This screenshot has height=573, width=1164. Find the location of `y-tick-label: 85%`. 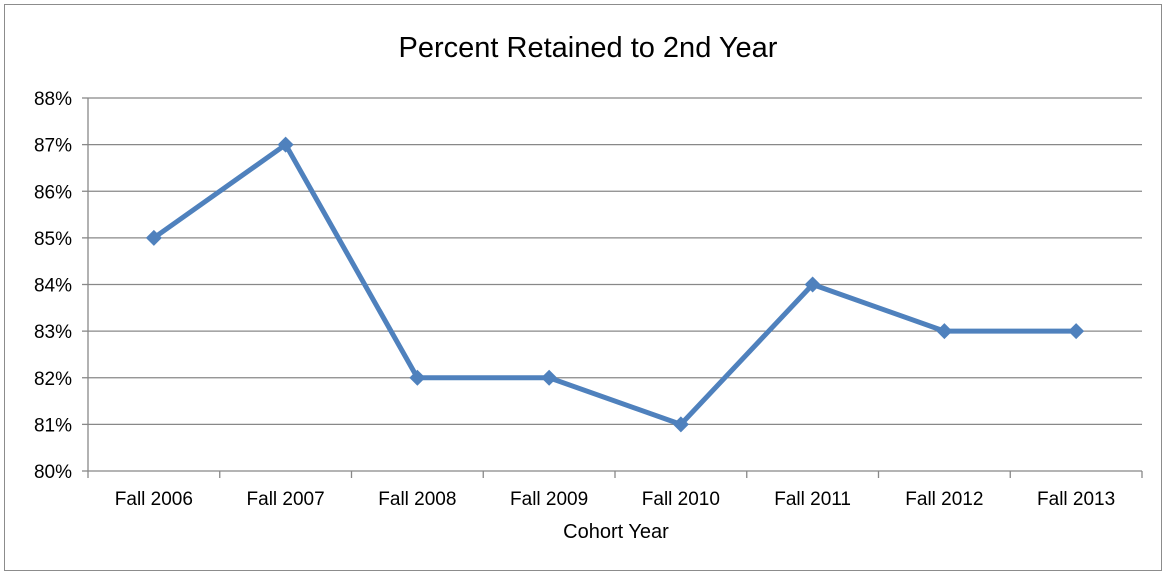

y-tick-label: 85% is located at coordinates (53, 239).